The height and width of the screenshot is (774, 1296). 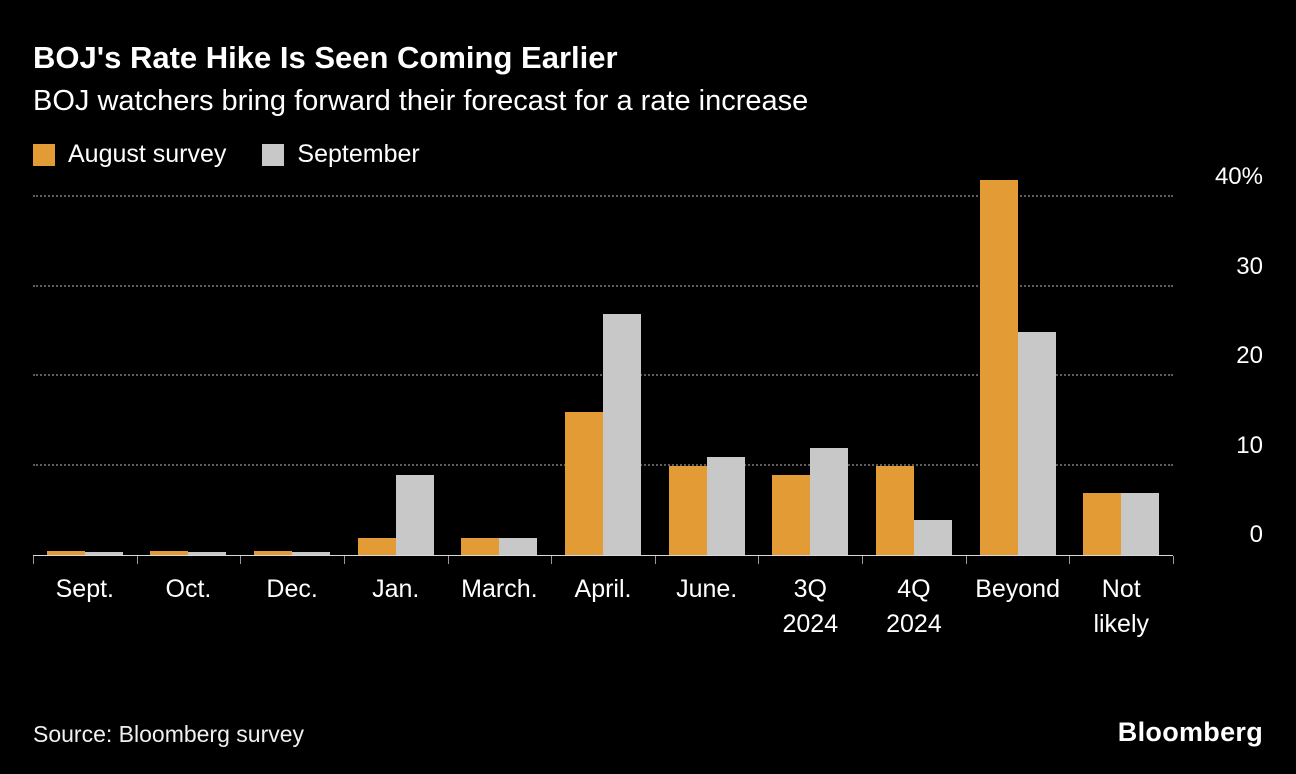 What do you see at coordinates (84, 589) in the screenshot?
I see `x-axis-label: Sept.` at bounding box center [84, 589].